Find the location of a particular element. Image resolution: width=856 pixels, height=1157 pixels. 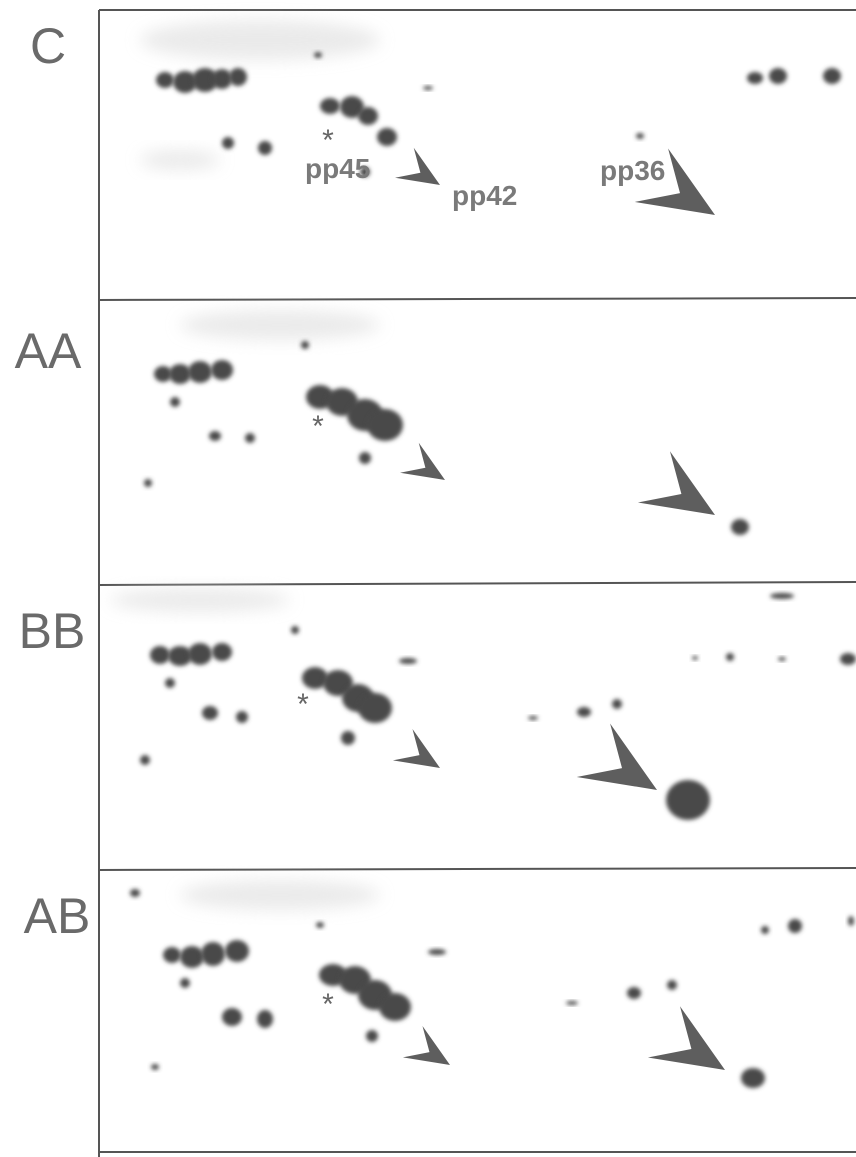

panel-label: AB is located at coordinates (57, 916).